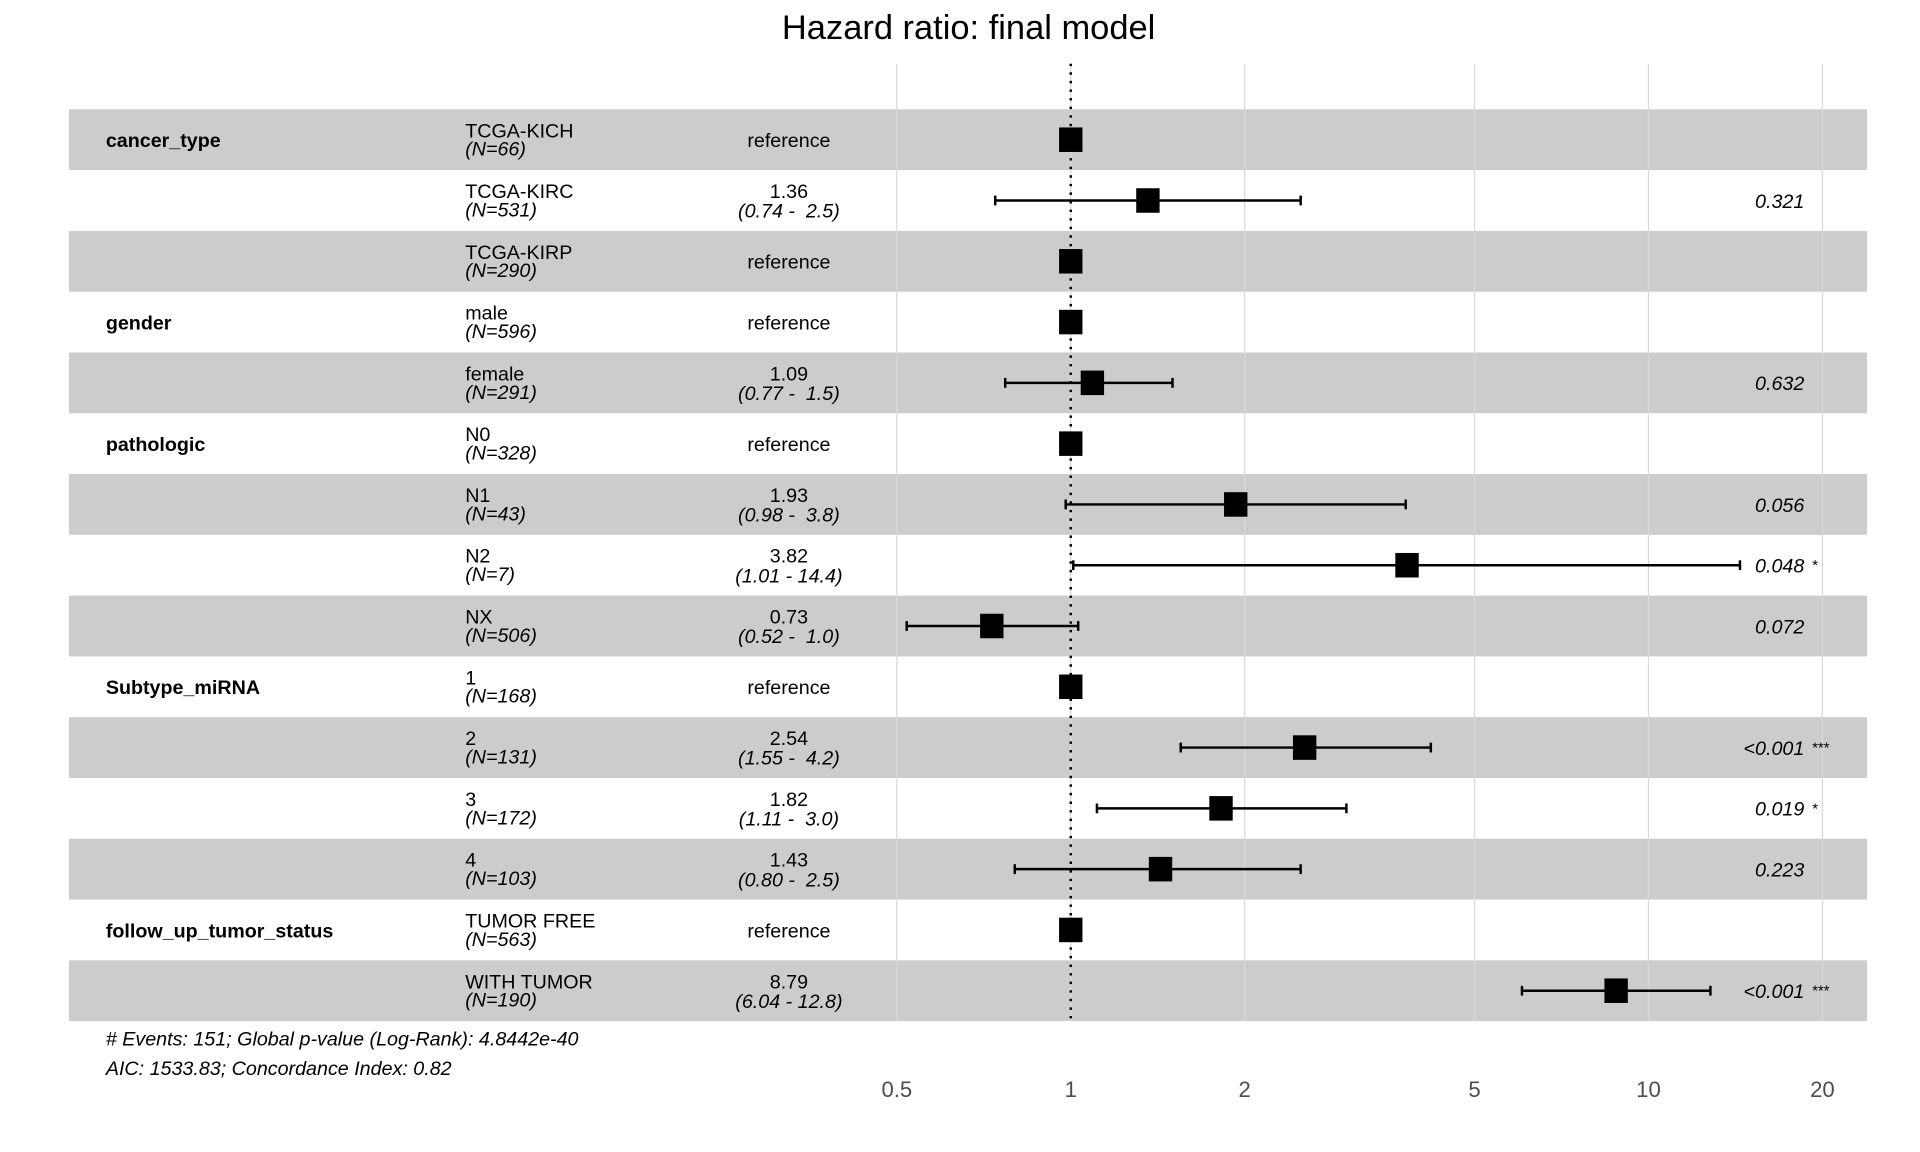 The image size is (1920, 1152). I want to click on x-tick-label: 0.5, so click(896, 1089).